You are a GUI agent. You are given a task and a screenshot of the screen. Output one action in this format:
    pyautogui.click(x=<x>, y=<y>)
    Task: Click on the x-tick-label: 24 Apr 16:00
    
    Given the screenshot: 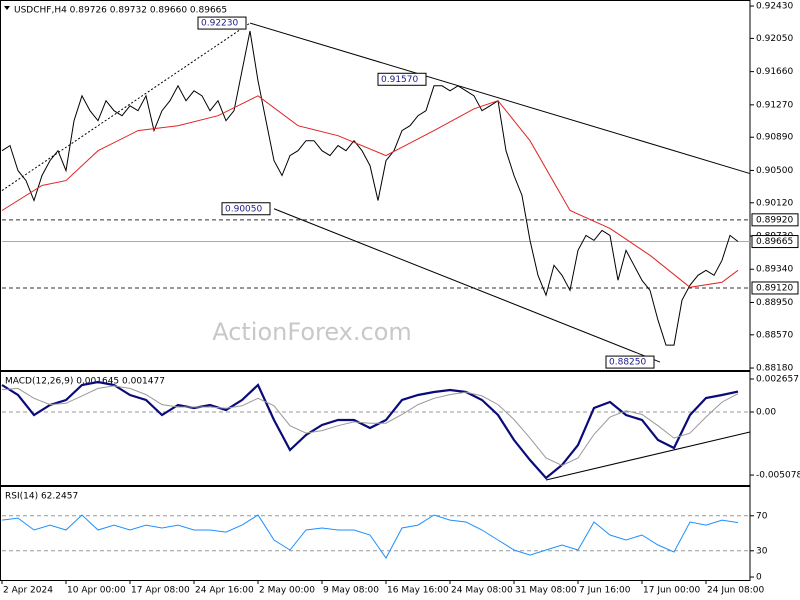 What is the action you would take?
    pyautogui.click(x=224, y=591)
    